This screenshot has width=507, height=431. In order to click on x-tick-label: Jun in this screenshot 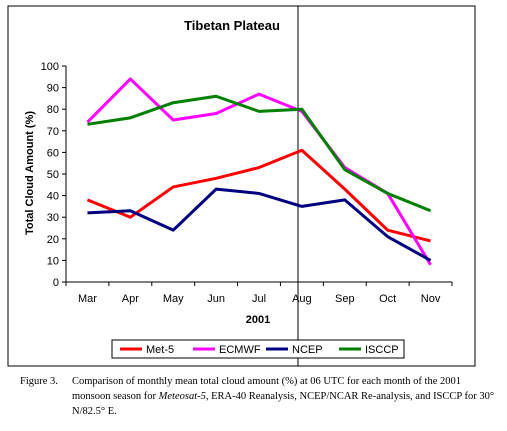, I will do `click(216, 299)`.